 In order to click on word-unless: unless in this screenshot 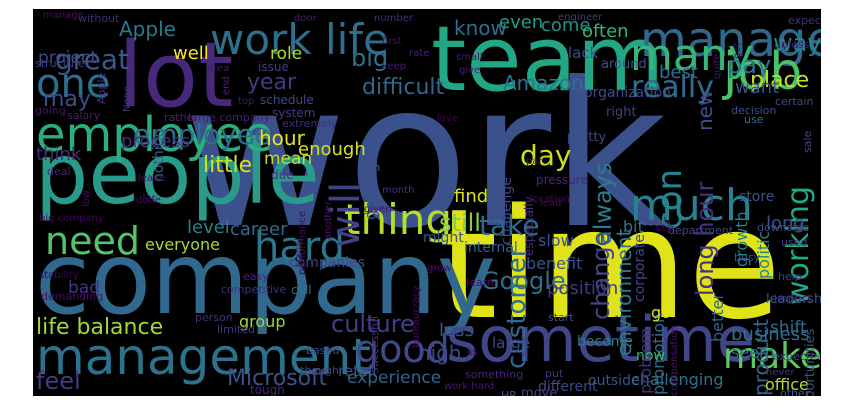, I will do `click(792, 44)`.